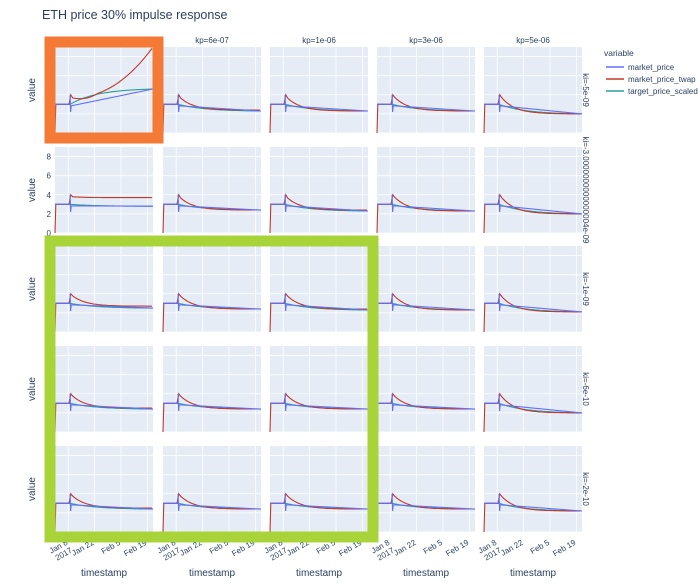 This screenshot has height=586, width=700. I want to click on panel-r1-c4, so click(533, 190).